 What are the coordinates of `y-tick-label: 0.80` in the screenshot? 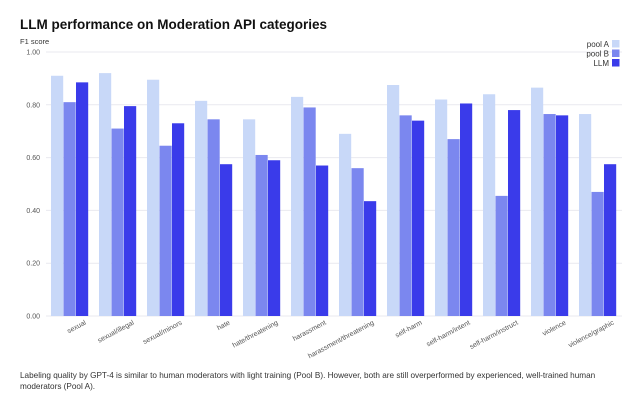 It's located at (33, 105).